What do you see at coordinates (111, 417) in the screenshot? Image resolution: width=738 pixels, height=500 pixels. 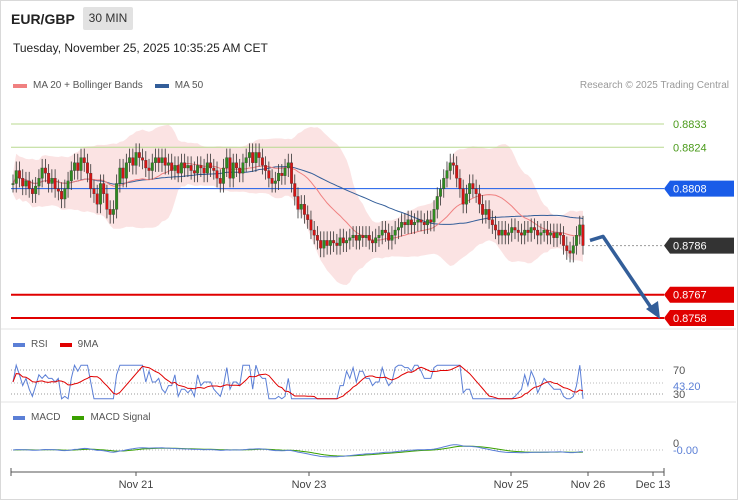 I see `legend-macd-signal: MACD Signal` at bounding box center [111, 417].